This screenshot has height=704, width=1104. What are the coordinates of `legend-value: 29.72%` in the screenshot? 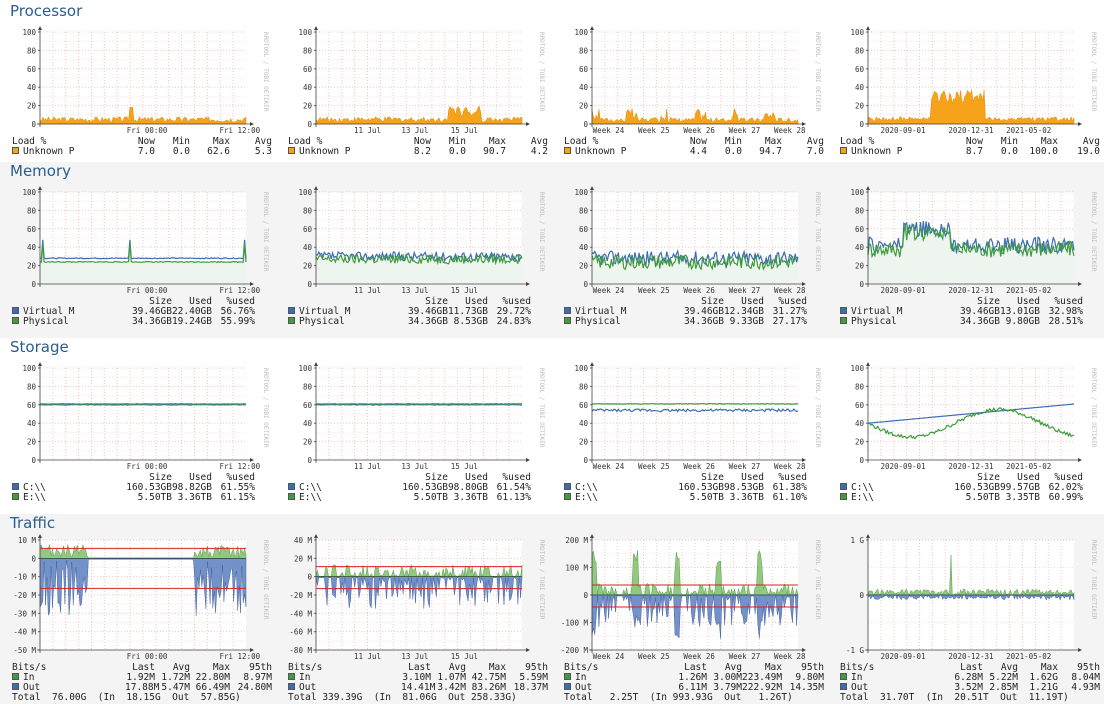 It's located at (513, 311).